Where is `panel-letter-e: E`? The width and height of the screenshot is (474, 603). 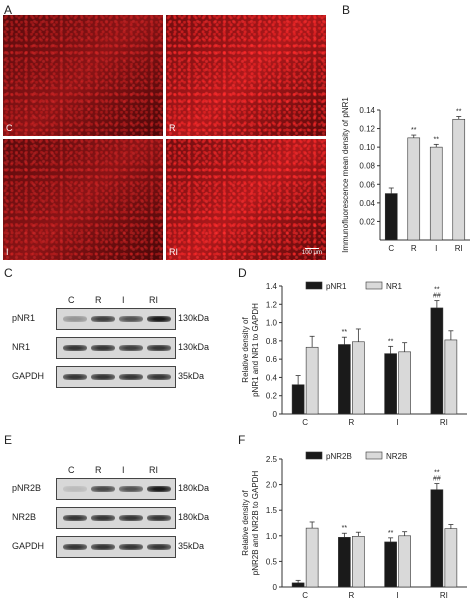
panel-letter-e: E is located at coordinates (8, 440).